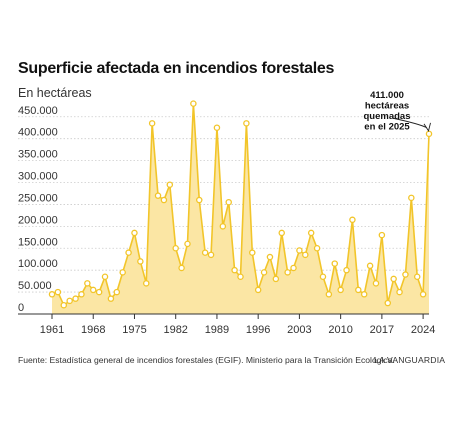  I want to click on x-tick-label: 1982, so click(175, 330).